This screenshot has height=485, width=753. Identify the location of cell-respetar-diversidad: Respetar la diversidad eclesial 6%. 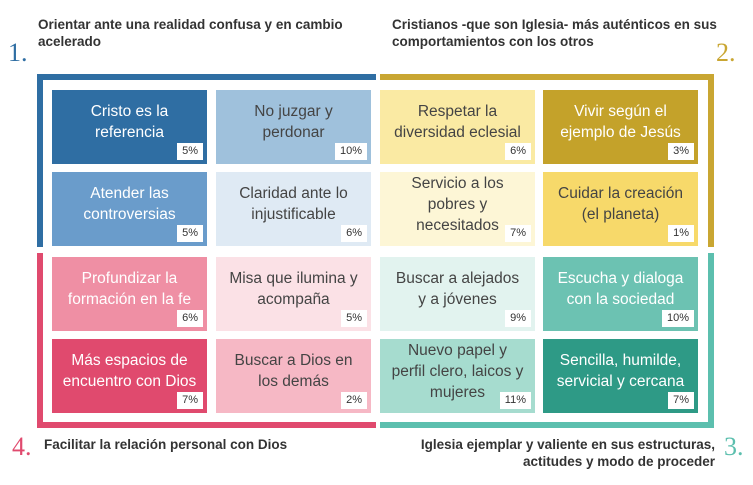
(457, 127).